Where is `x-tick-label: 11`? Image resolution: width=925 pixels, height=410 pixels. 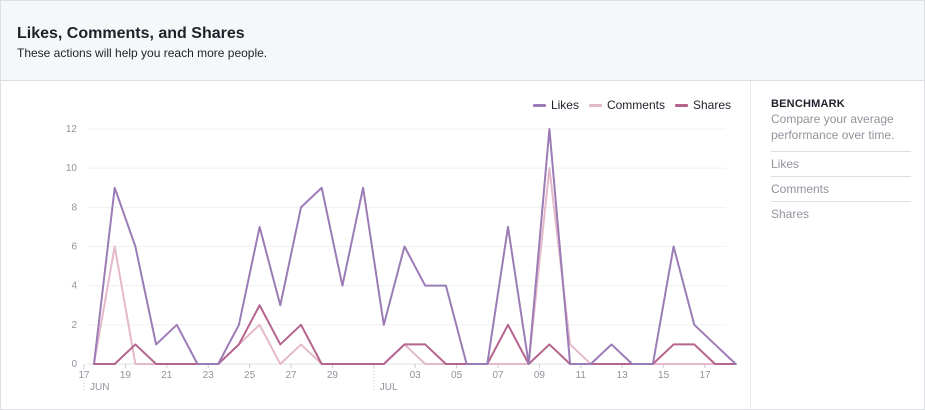
x-tick-label: 11 is located at coordinates (581, 375).